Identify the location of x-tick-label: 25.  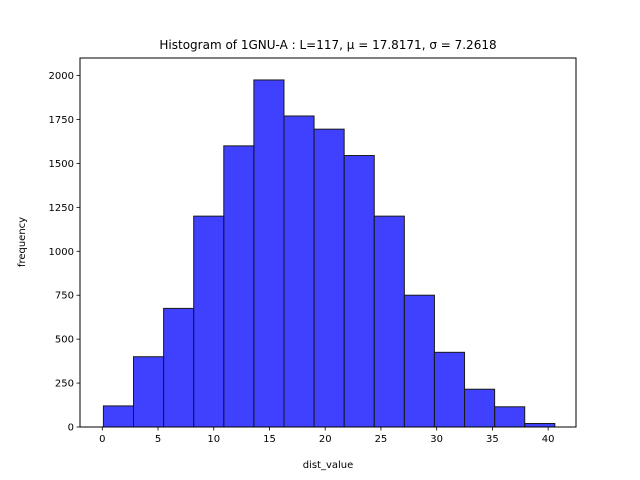
(381, 439).